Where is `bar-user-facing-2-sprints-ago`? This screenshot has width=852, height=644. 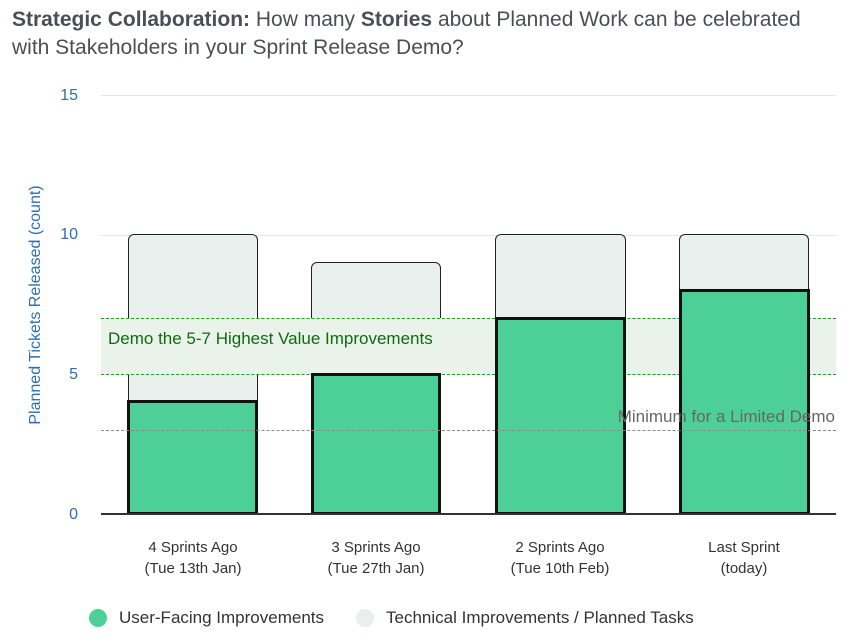
bar-user-facing-2-sprints-ago is located at coordinates (560, 416).